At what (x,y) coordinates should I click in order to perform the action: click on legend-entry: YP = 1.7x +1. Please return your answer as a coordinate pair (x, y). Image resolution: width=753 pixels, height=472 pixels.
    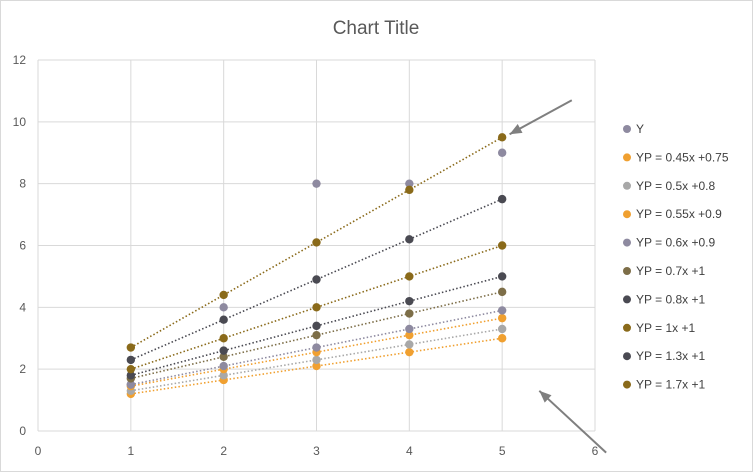
    Looking at the image, I should click on (670, 385).